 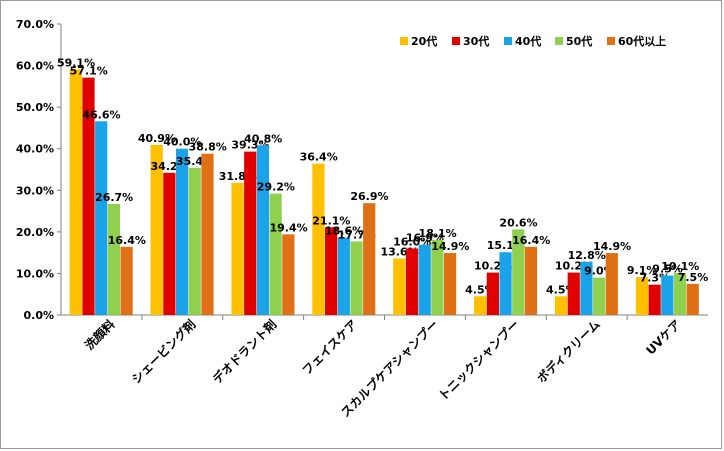 What do you see at coordinates (182, 142) in the screenshot?
I see `data-label: 40.0%` at bounding box center [182, 142].